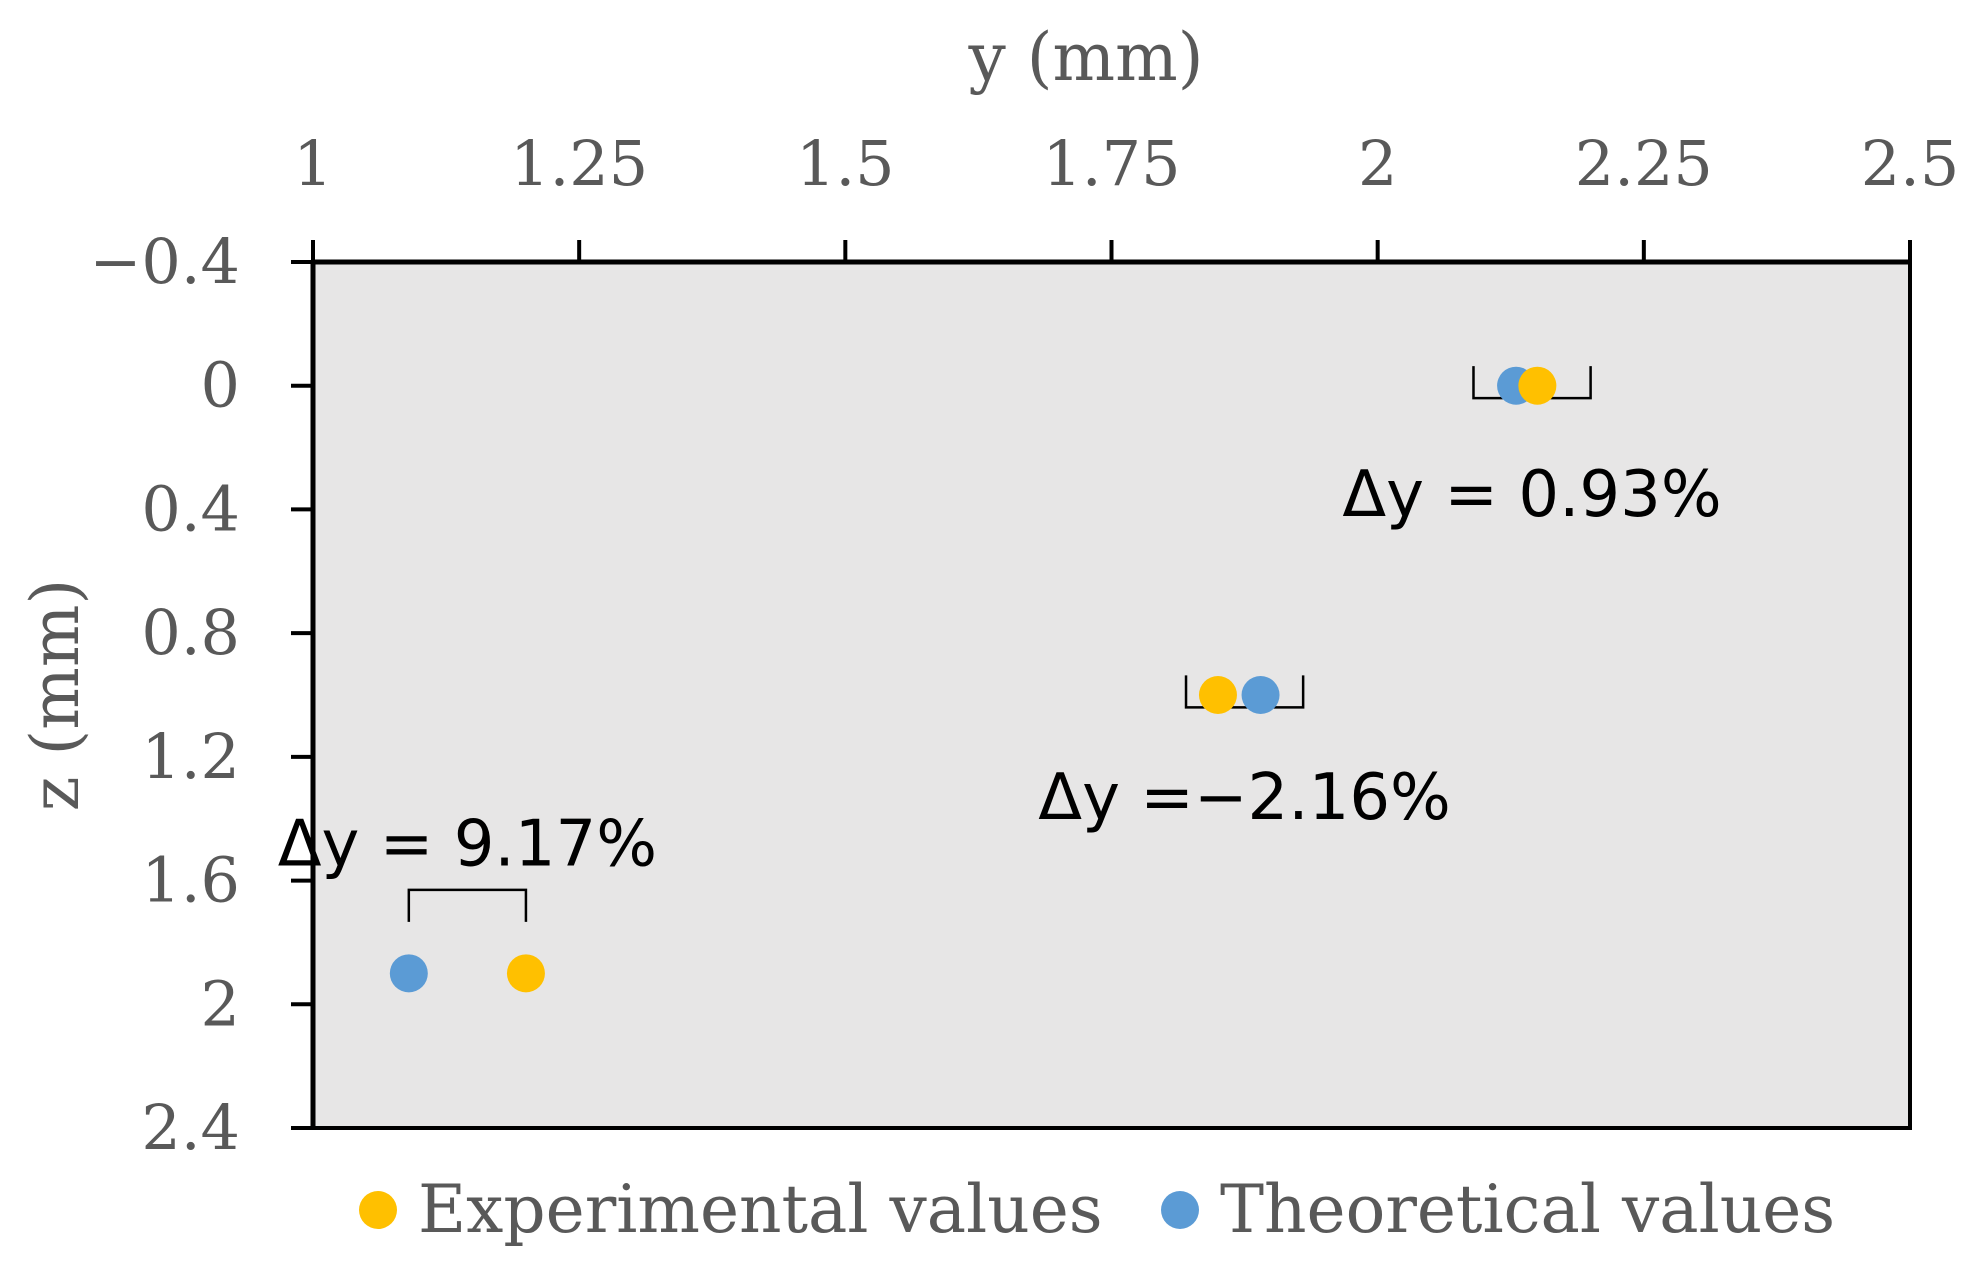 The width and height of the screenshot is (1977, 1288). What do you see at coordinates (467, 844) in the screenshot?
I see `annotation-label: Δy = 9.17%` at bounding box center [467, 844].